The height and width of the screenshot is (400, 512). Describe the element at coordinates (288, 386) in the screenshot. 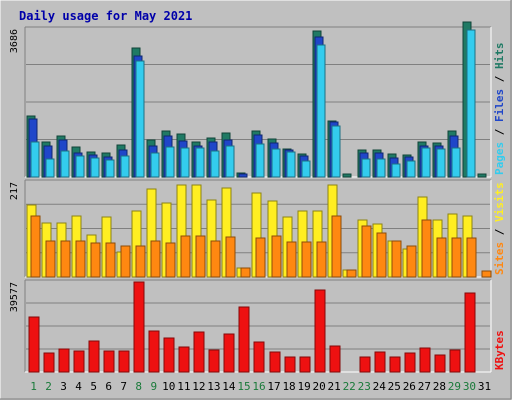

I see `x-tick-label-day-18: 18` at that location.